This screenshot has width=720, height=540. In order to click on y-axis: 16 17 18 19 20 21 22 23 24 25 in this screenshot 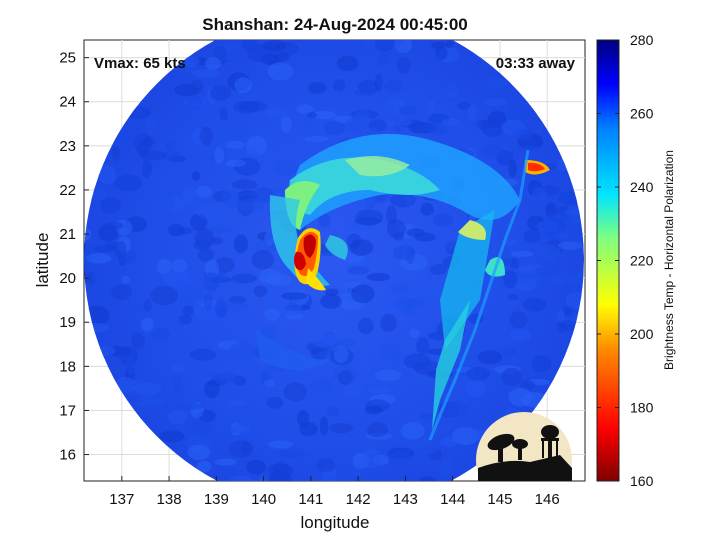, I will do `click(74, 257)`.